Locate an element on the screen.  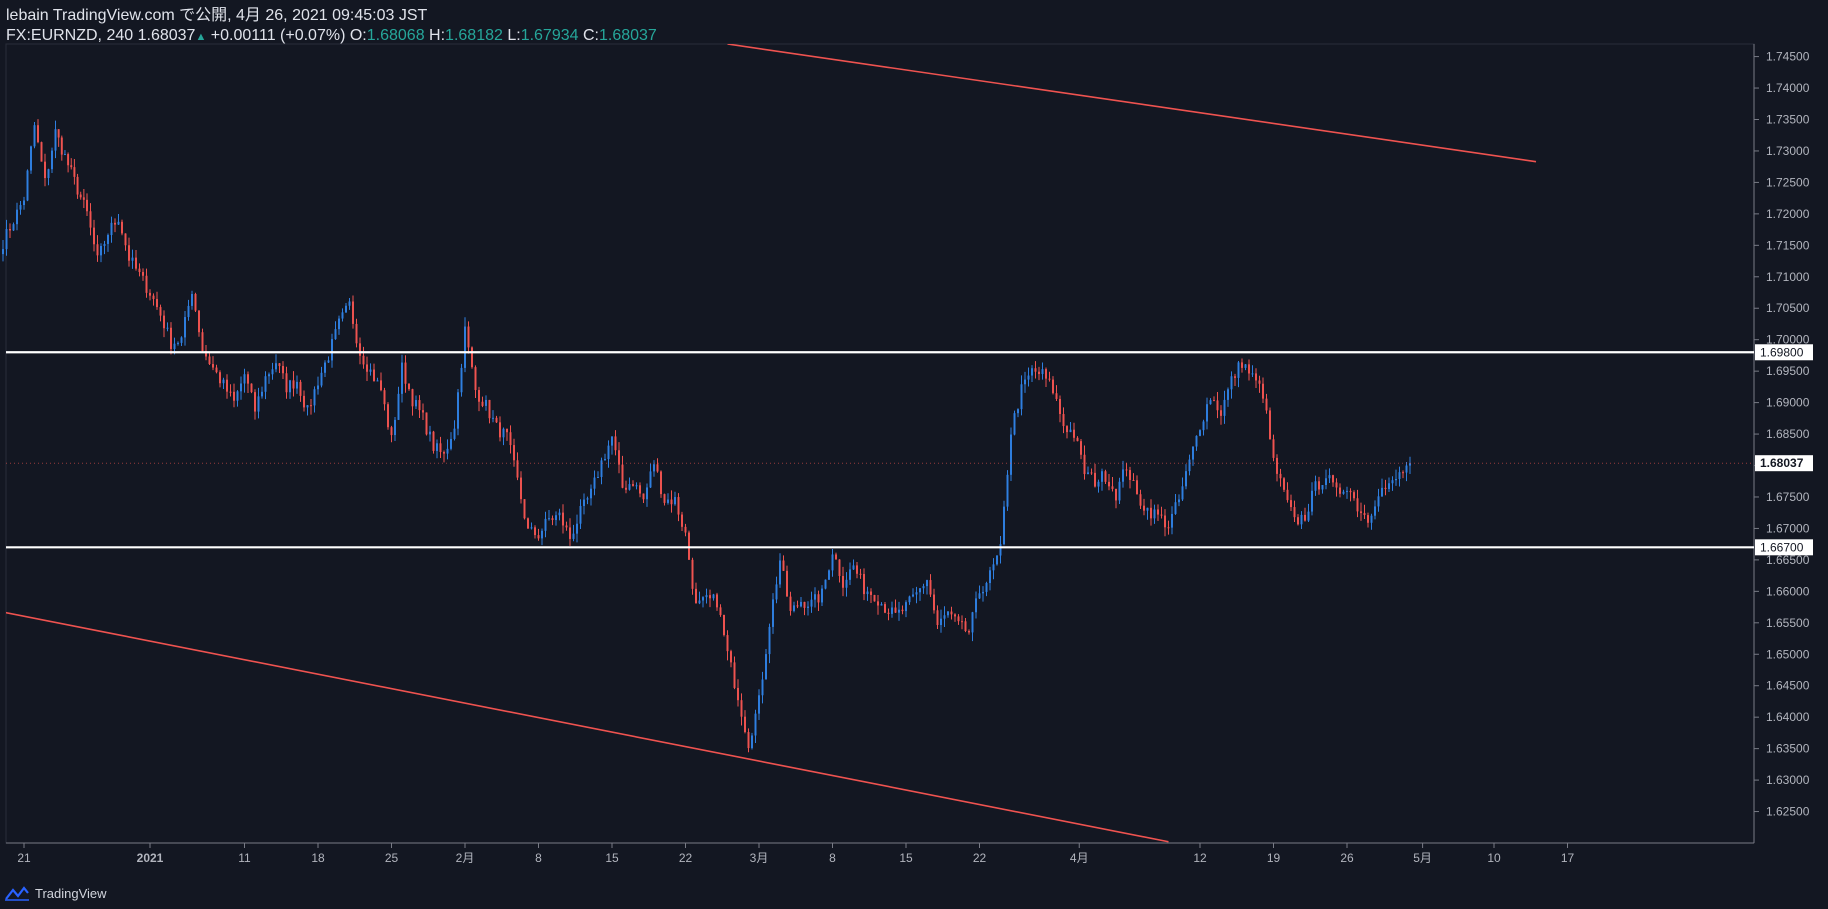
y-tick-label: 1.67000 is located at coordinates (1788, 528).